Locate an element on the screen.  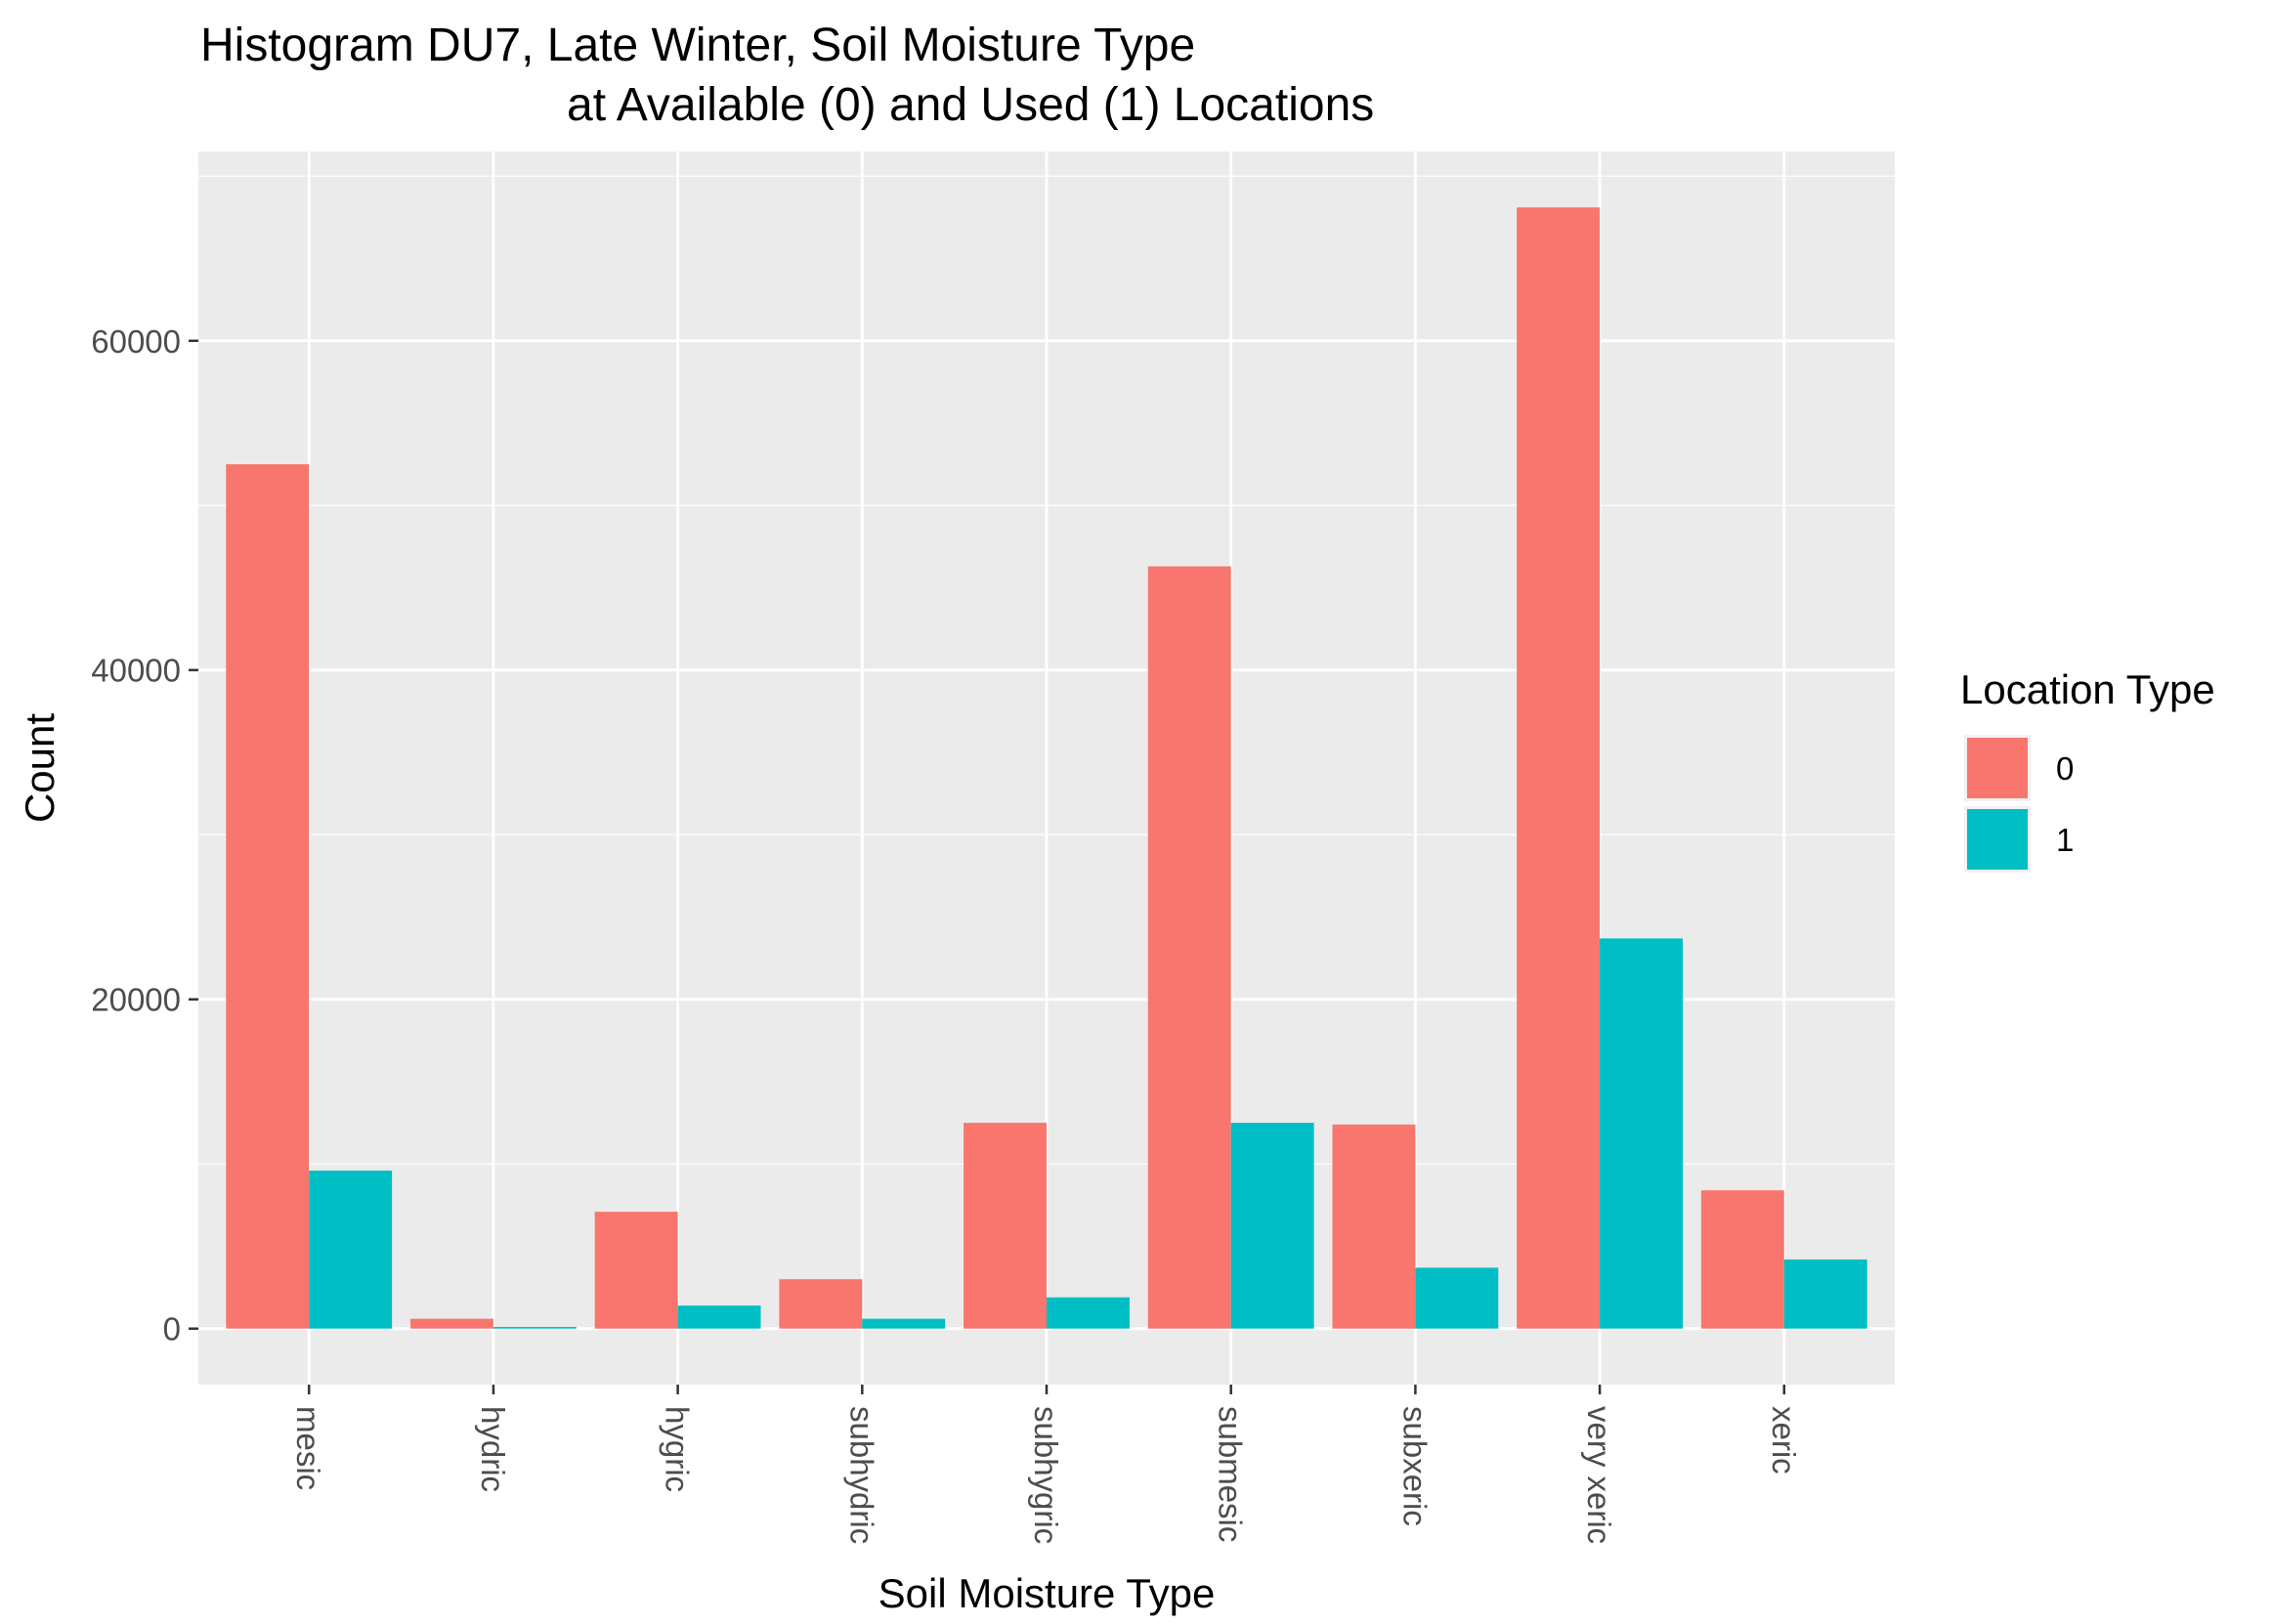
y-axis-title: Count is located at coordinates (40, 768).